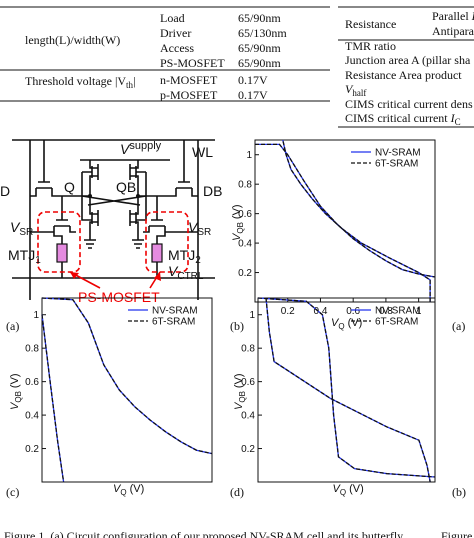  What do you see at coordinates (262, 33) in the screenshot?
I see `cell: 65/130nm` at bounding box center [262, 33].